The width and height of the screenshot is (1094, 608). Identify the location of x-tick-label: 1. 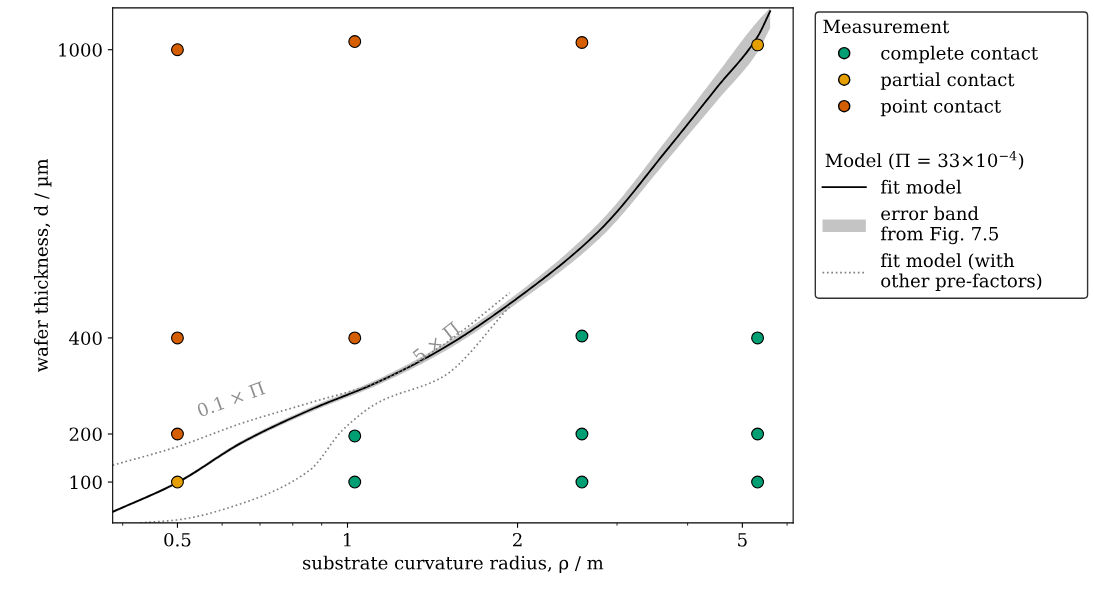
(347, 539).